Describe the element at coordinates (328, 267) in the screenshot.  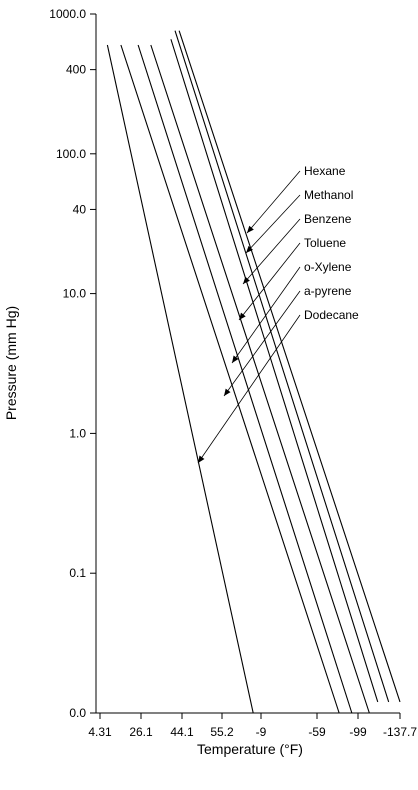
I see `series-label-o-xylene: o-Xylene` at that location.